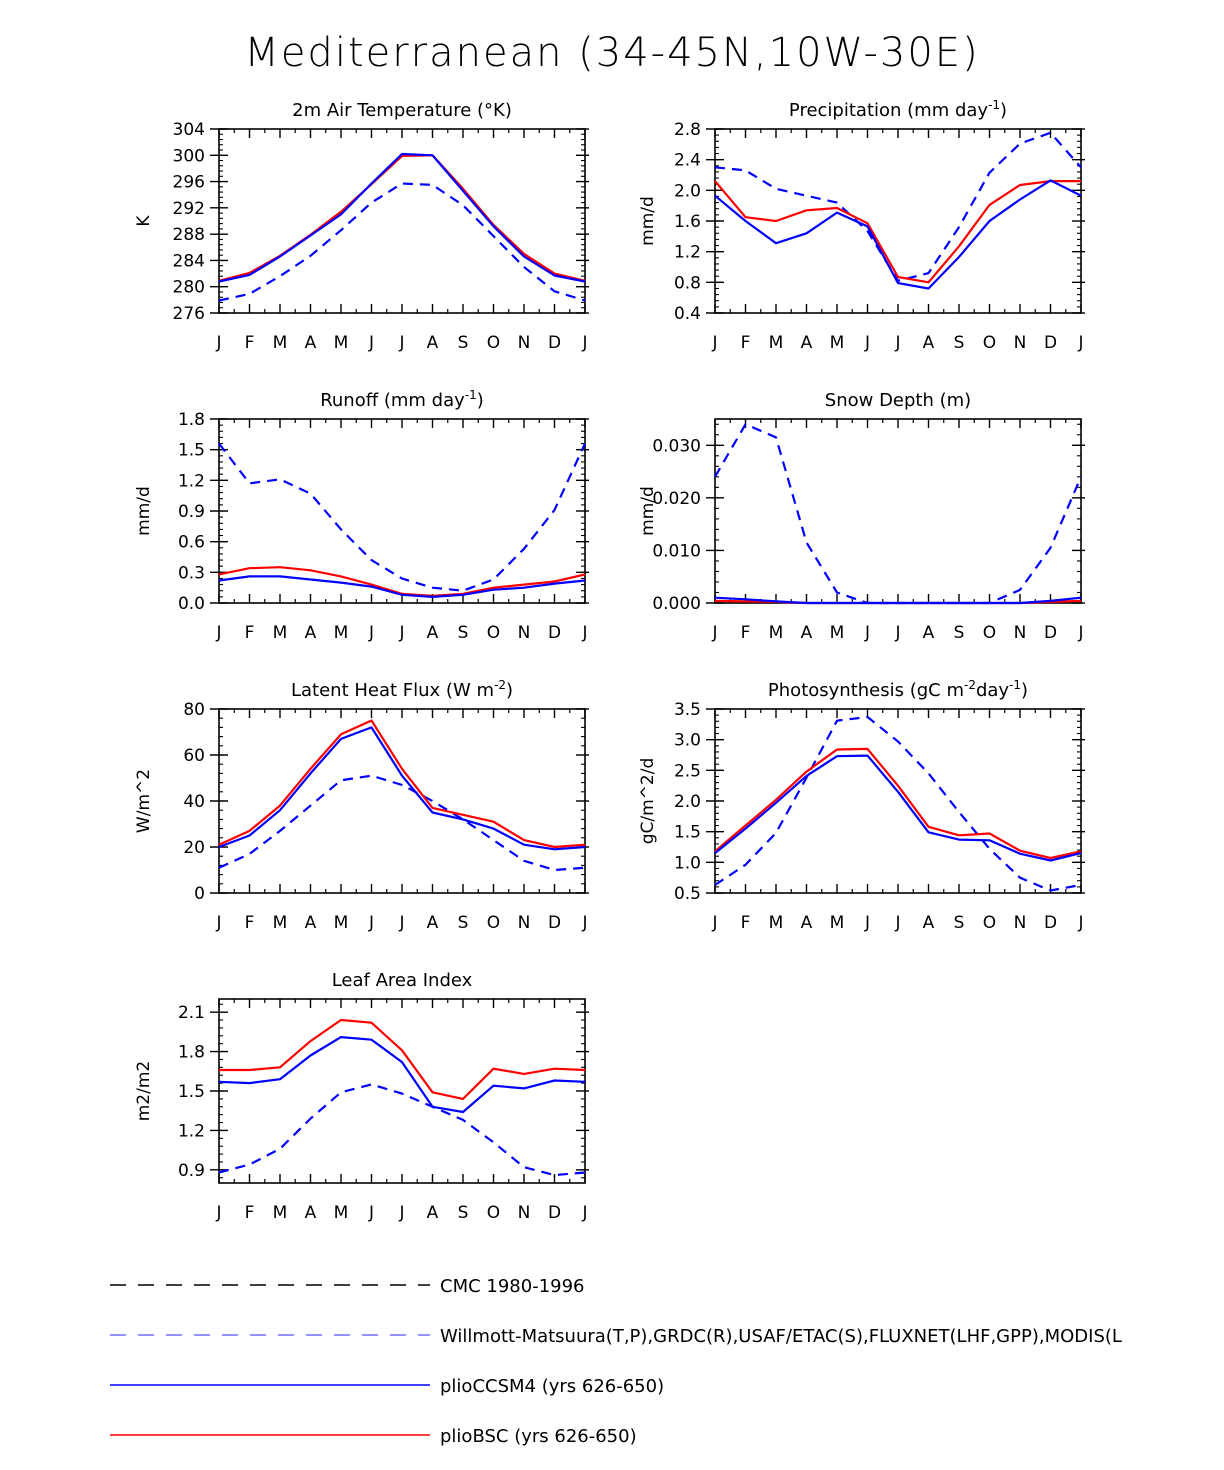 The height and width of the screenshot is (1470, 1224). Describe the element at coordinates (687, 863) in the screenshot. I see `y-tick-label: 1.0` at that location.